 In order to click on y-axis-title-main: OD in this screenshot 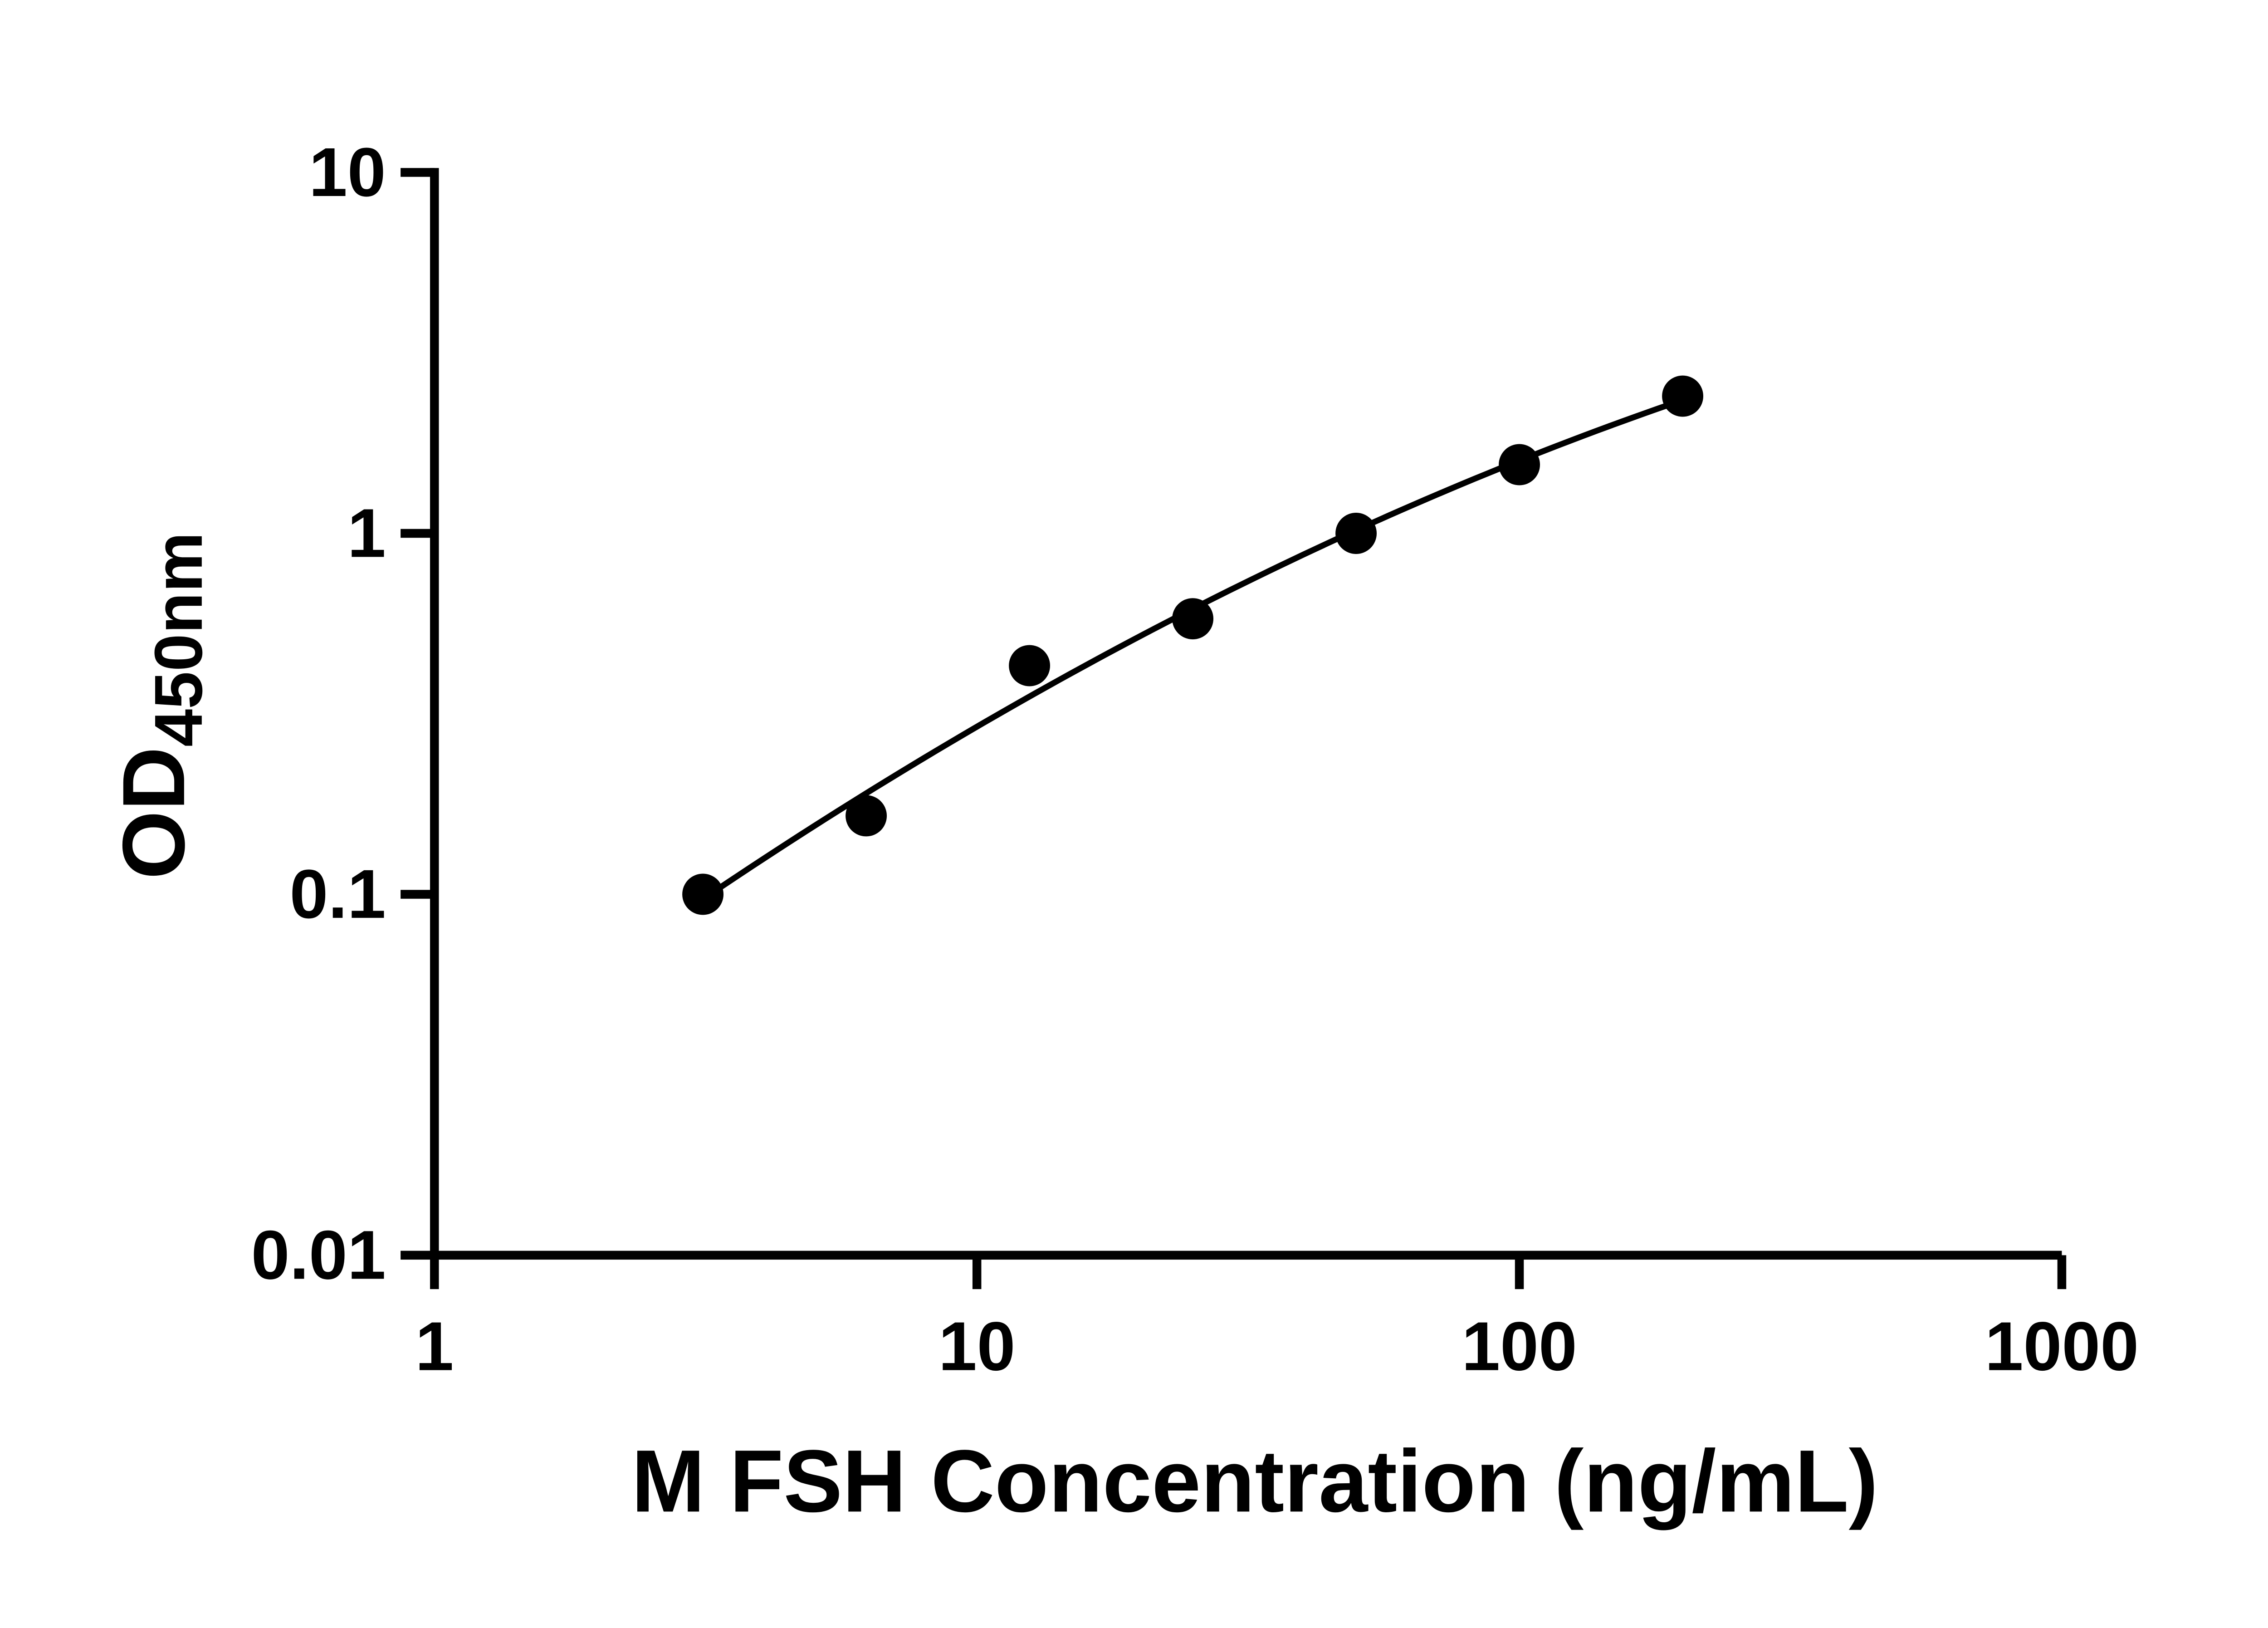, I will do `click(154, 813)`.